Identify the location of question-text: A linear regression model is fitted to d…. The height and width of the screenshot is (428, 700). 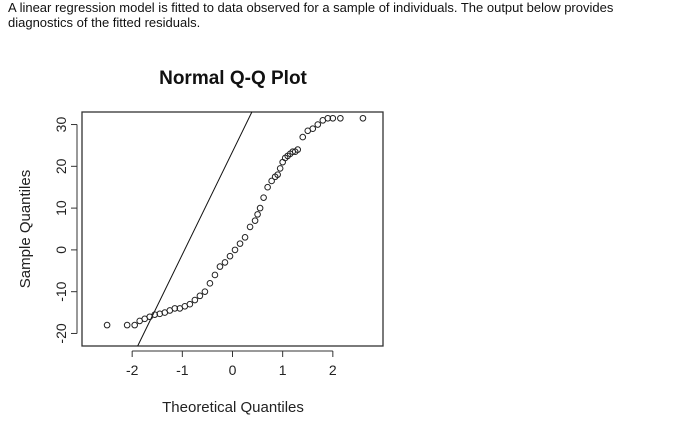
(311, 15).